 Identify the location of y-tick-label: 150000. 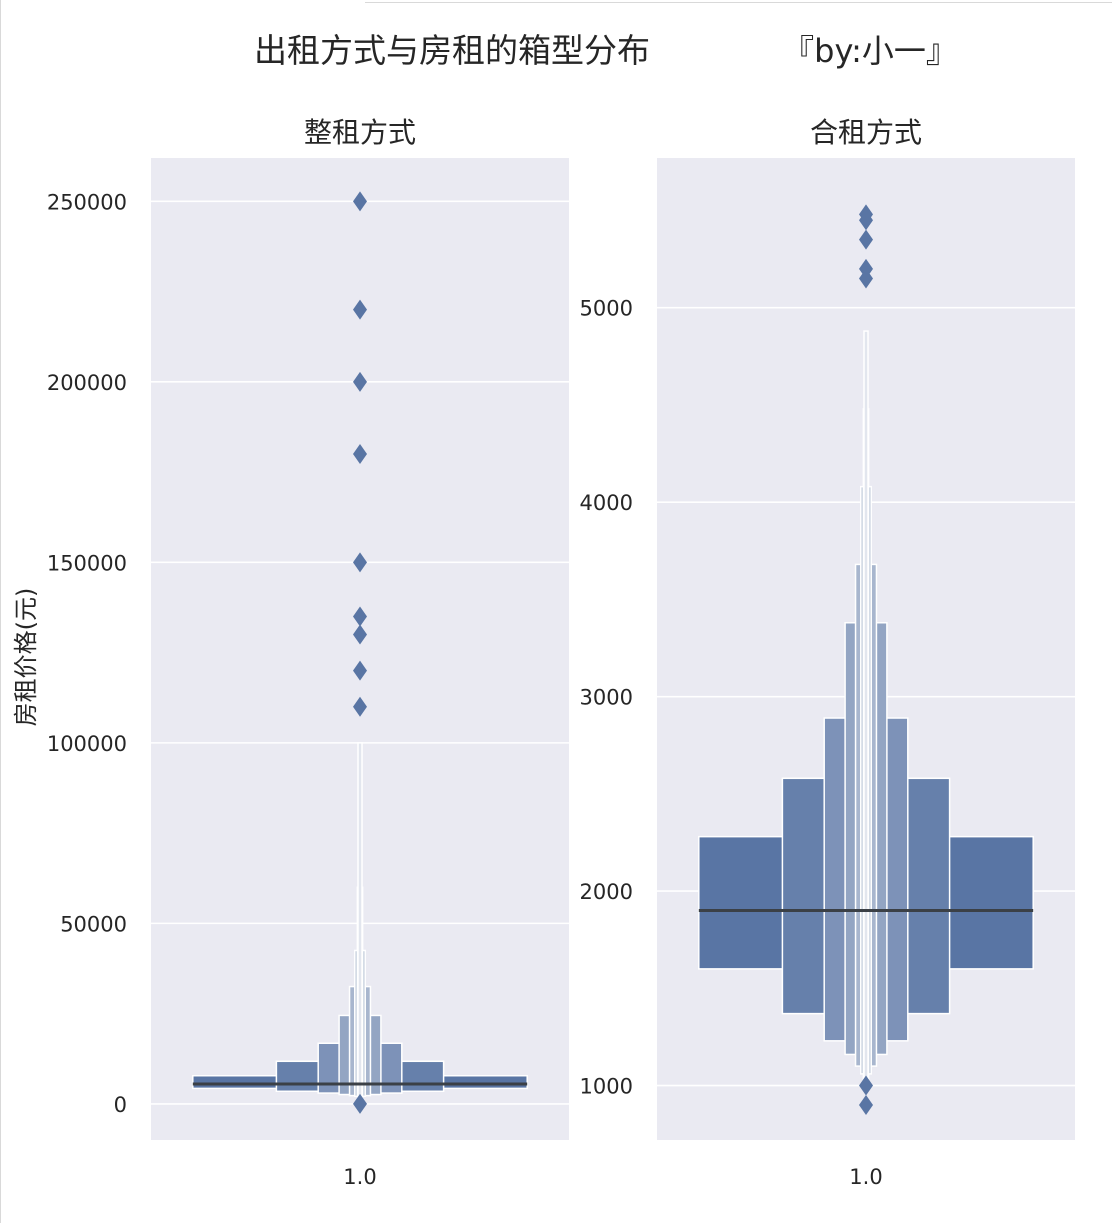
(87, 563).